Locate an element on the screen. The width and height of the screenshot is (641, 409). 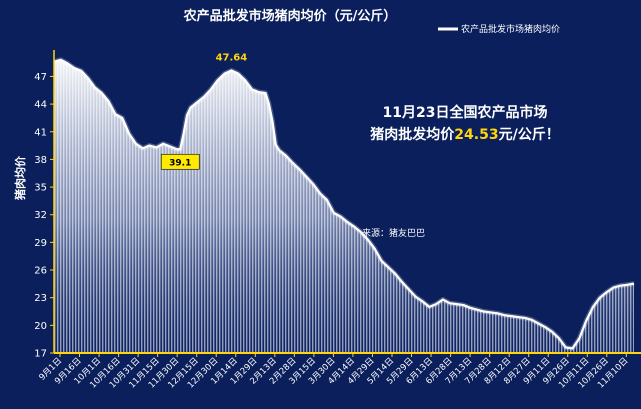
headline-line2: 猪肉批发均价24.53元/公斤！ is located at coordinates (464, 134).